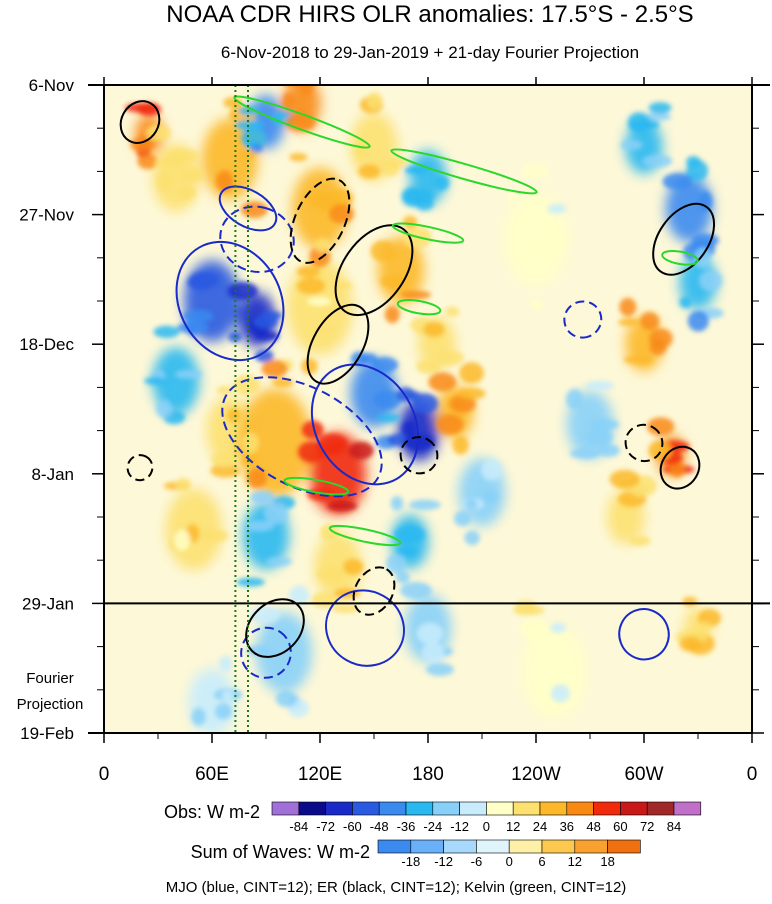 The width and height of the screenshot is (772, 904). What do you see at coordinates (47, 733) in the screenshot?
I see `y-tick-label-5: 19-Feb` at bounding box center [47, 733].